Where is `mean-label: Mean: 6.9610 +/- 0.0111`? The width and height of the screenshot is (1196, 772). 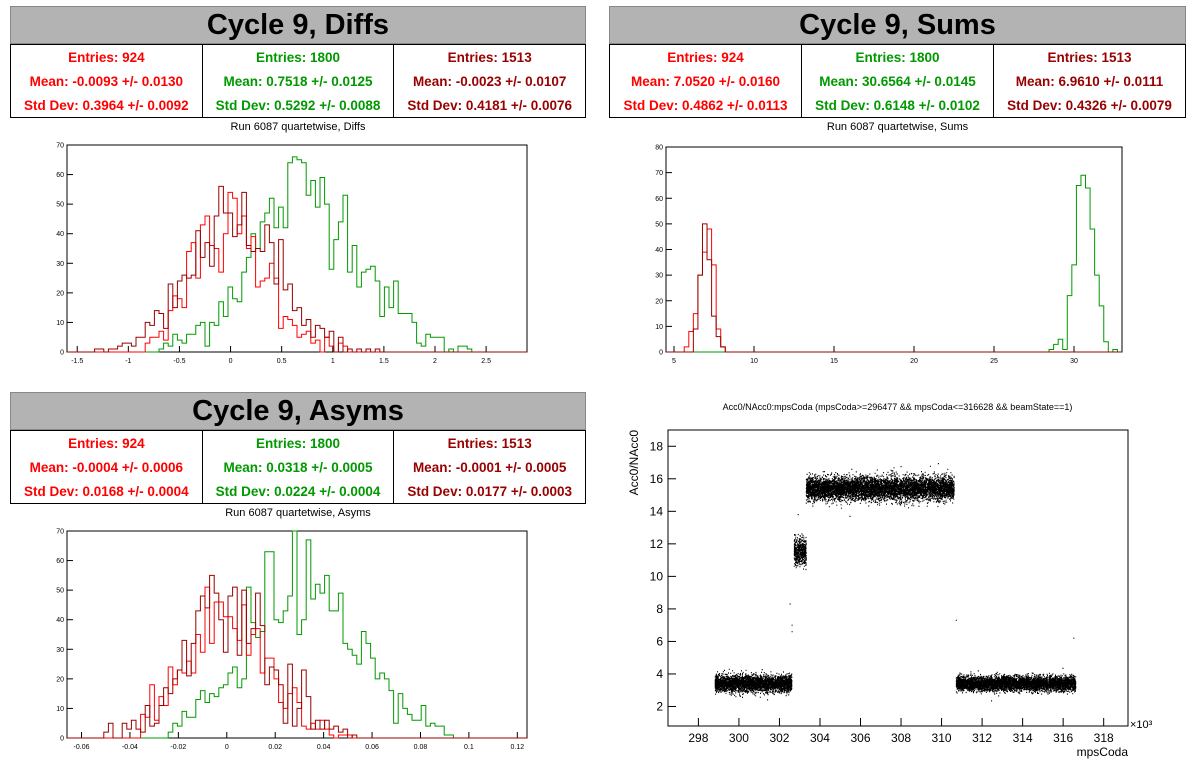 mean-label: Mean: 6.9610 +/- 0.0111 is located at coordinates (1089, 81).